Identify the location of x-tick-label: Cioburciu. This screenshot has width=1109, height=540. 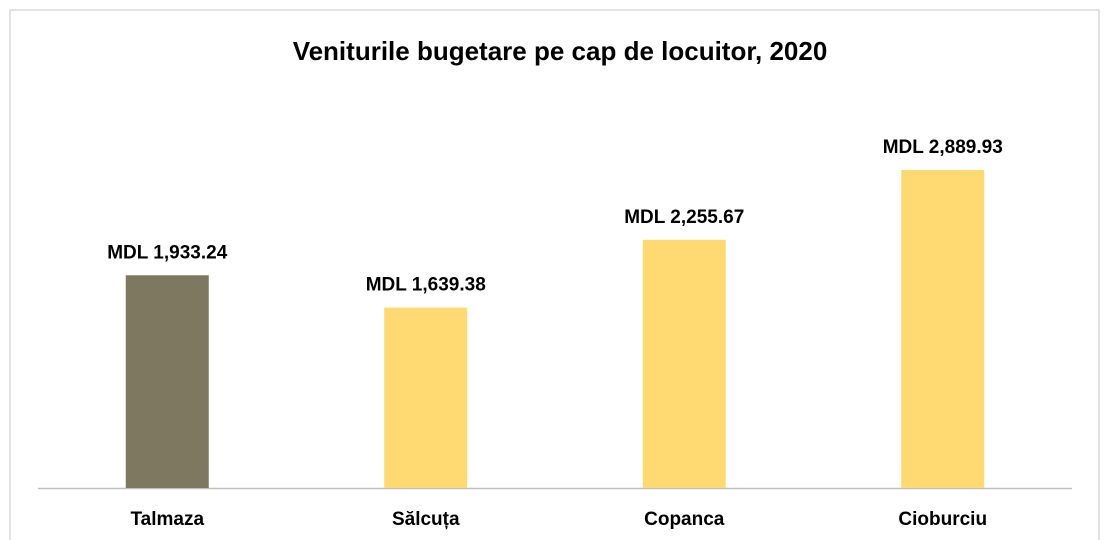
(942, 519).